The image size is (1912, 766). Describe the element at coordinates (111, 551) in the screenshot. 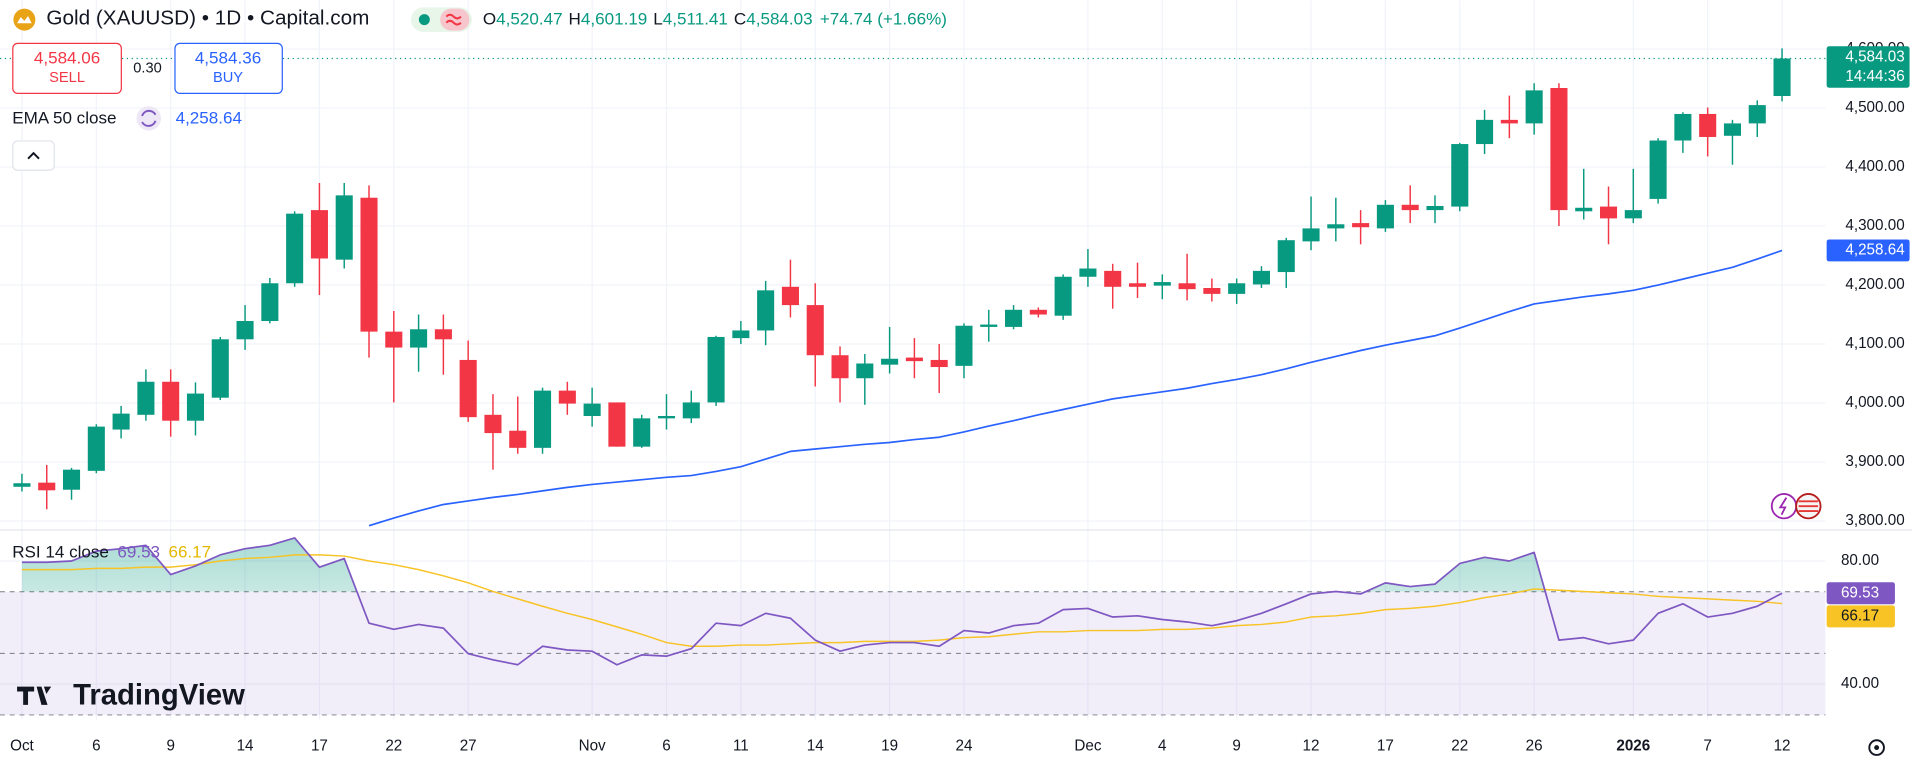

I see `rsi-legend: RSI 14 close 69.53 66.17` at that location.